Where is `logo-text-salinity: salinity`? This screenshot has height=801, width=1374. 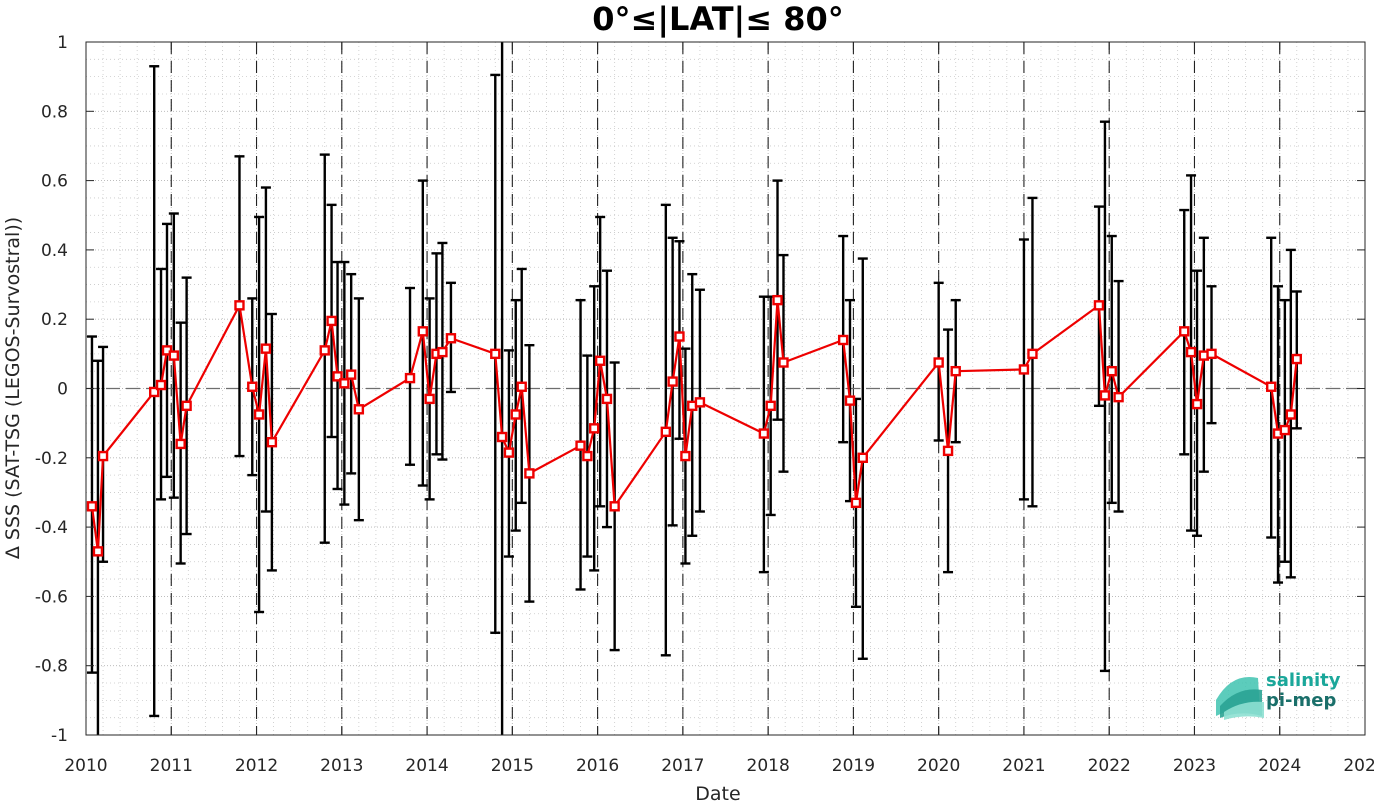
logo-text-salinity: salinity is located at coordinates (1303, 680).